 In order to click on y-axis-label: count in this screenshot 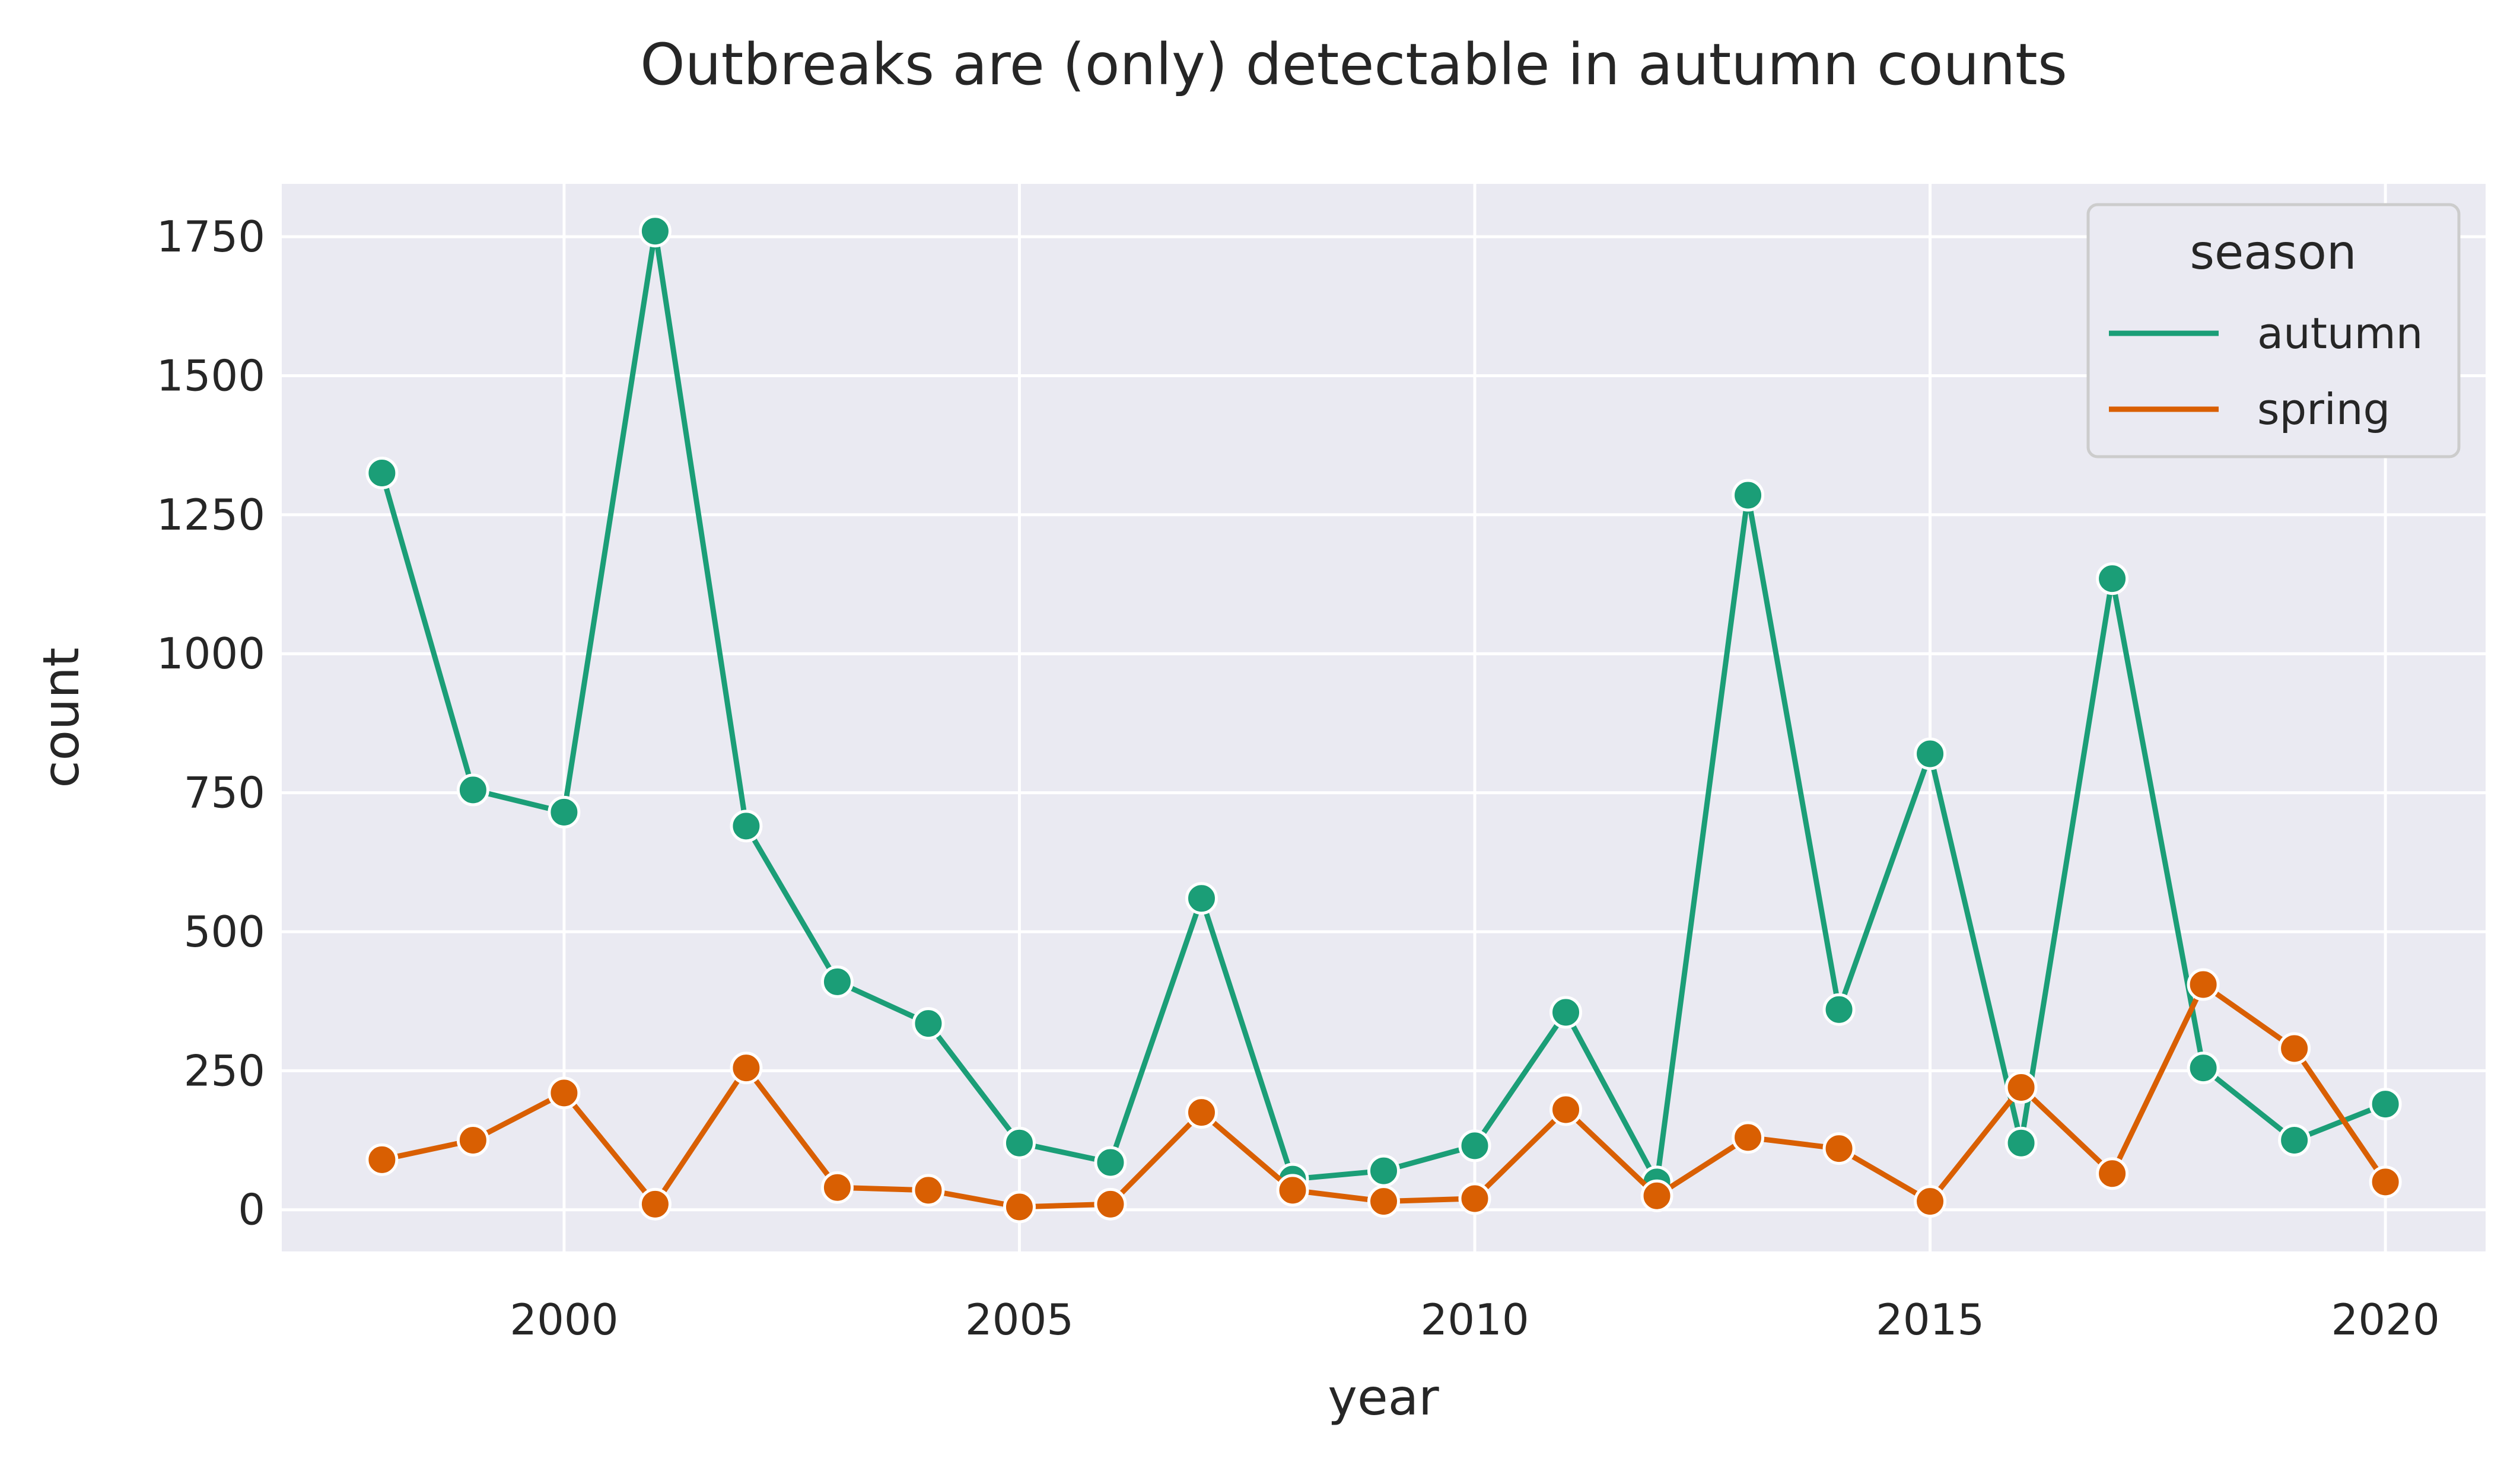, I will do `click(61, 718)`.